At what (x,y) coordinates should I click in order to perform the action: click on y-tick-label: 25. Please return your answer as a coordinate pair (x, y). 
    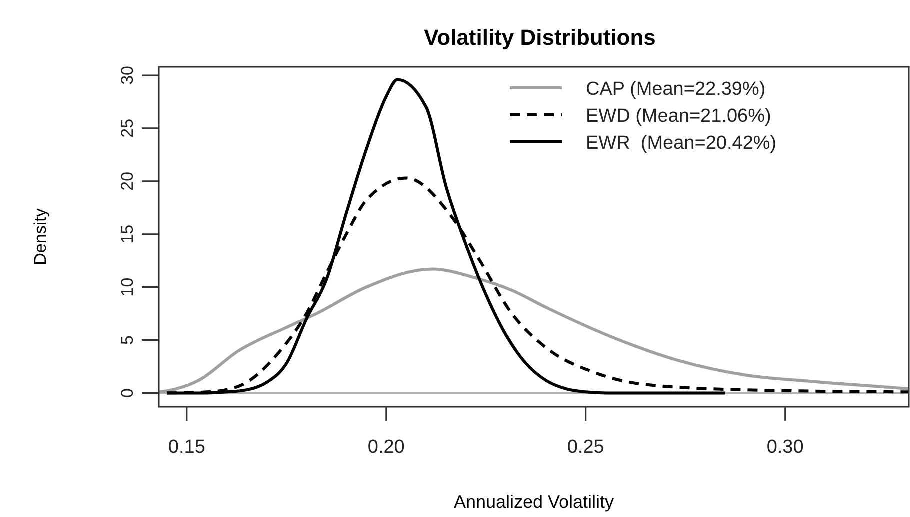
    Looking at the image, I should click on (127, 128).